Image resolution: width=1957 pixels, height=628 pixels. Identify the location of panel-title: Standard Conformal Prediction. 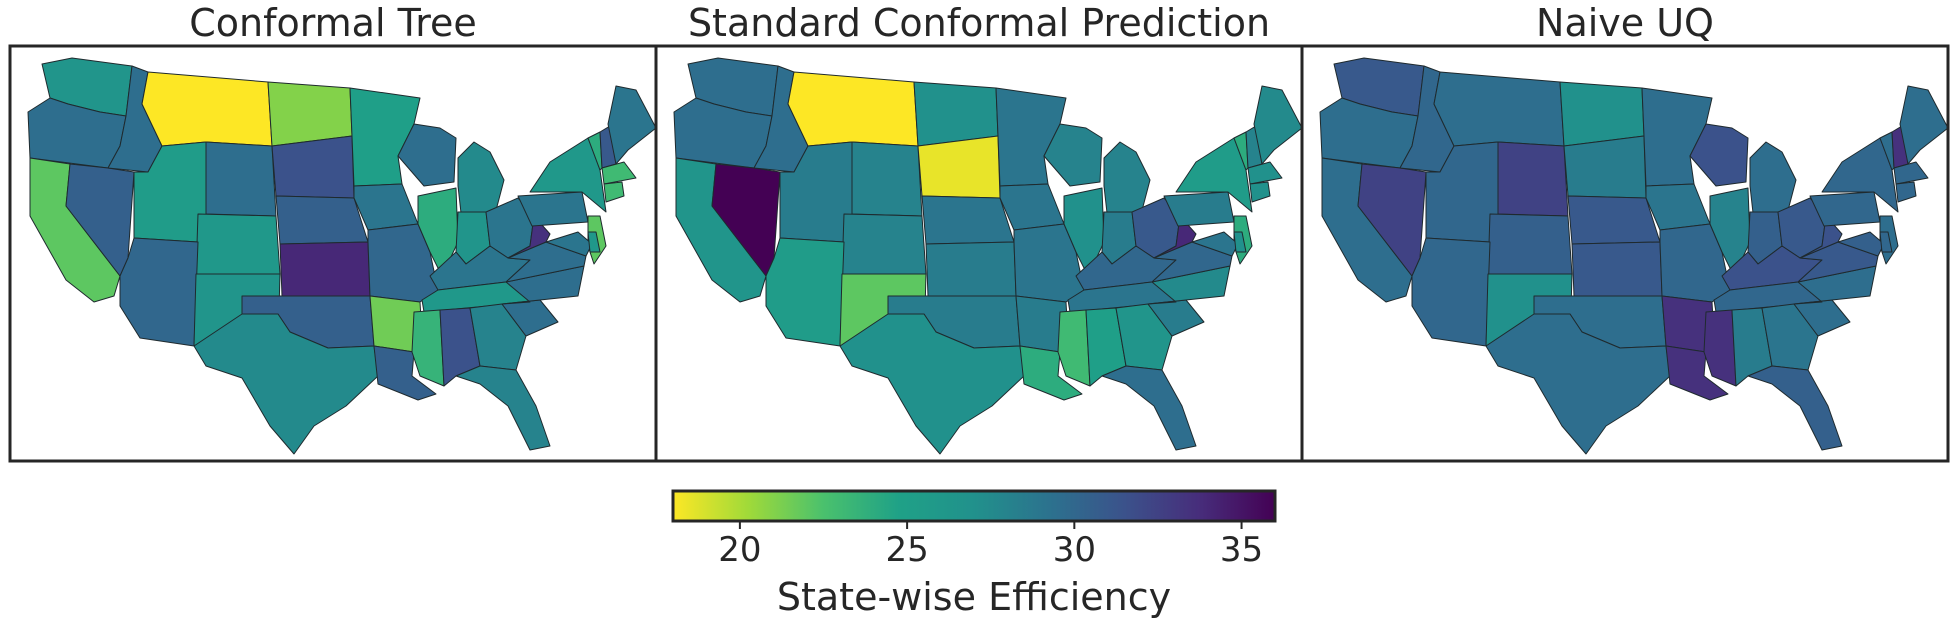
(979, 23).